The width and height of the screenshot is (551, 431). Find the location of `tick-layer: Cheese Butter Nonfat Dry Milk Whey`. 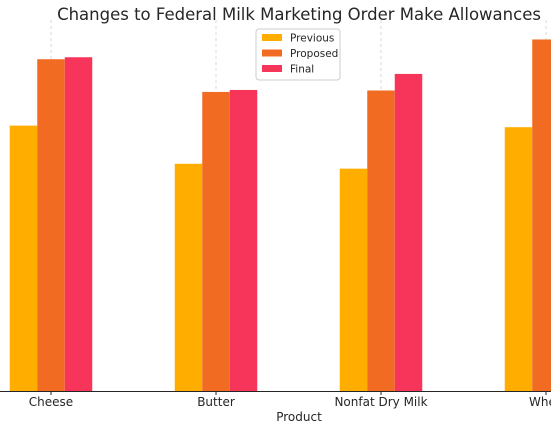

tick-layer: Cheese Butter Nonfat Dry Milk Whey is located at coordinates (290, 400).